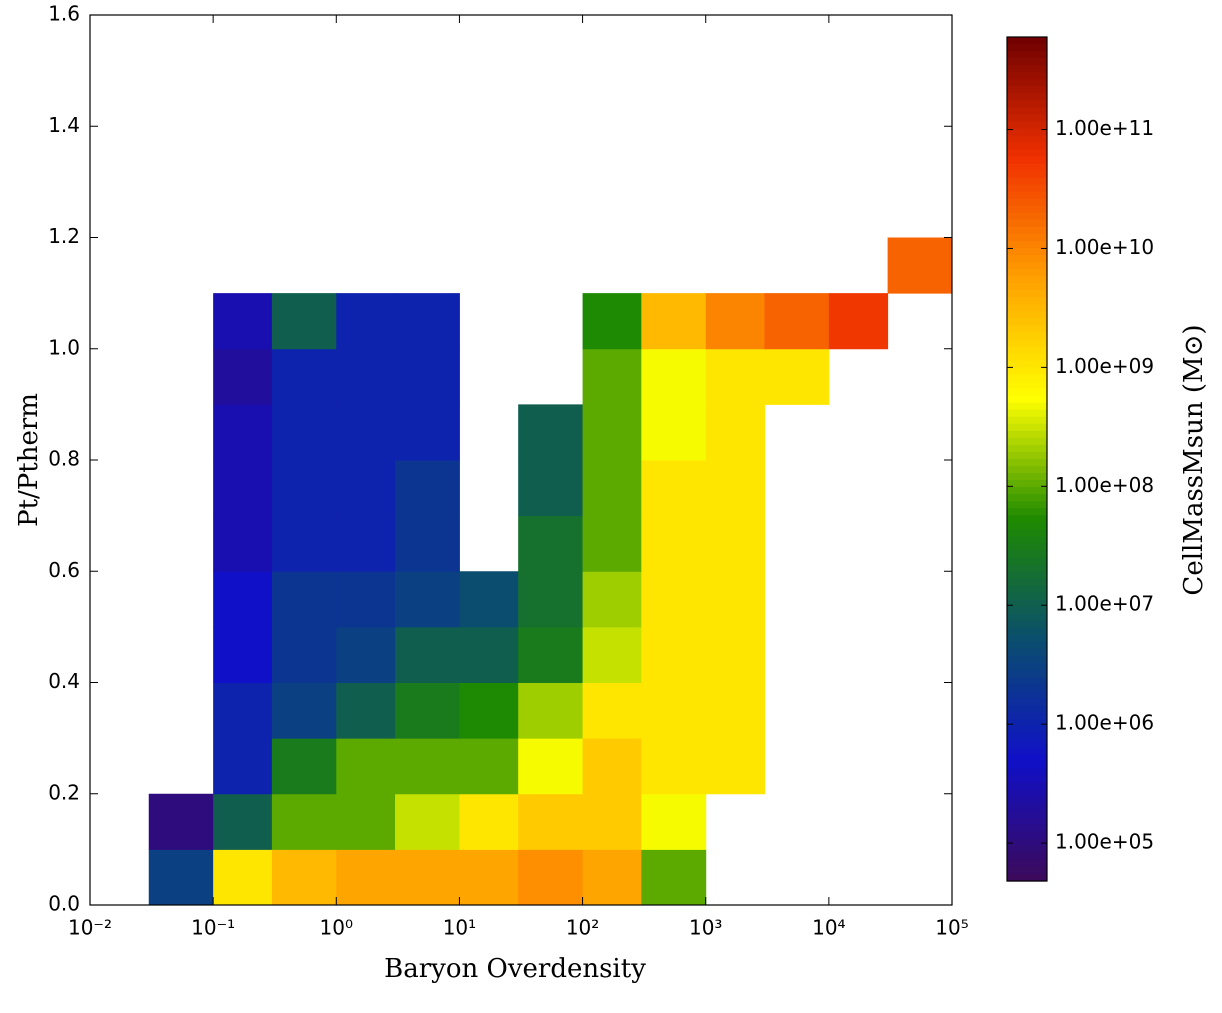 The height and width of the screenshot is (1013, 1222). I want to click on y-tick-label: 0.4, so click(64, 681).